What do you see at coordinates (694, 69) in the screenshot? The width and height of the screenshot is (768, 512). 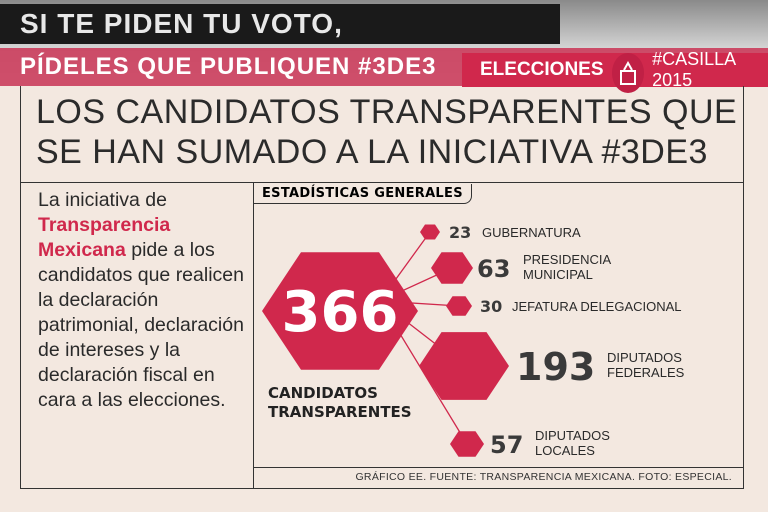 I see `subsection-label: #CASILLA 2015` at bounding box center [694, 69].